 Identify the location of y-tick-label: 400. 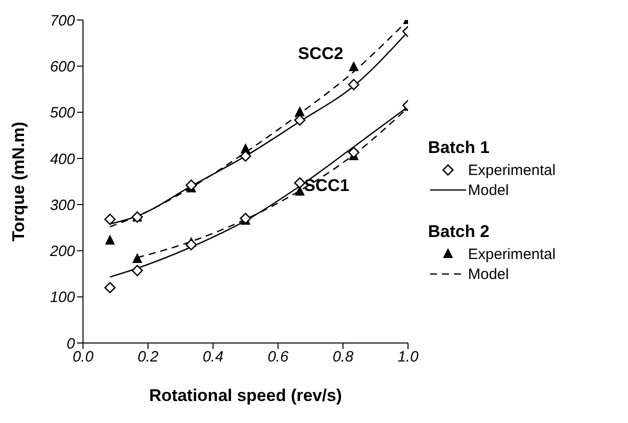
(63, 159).